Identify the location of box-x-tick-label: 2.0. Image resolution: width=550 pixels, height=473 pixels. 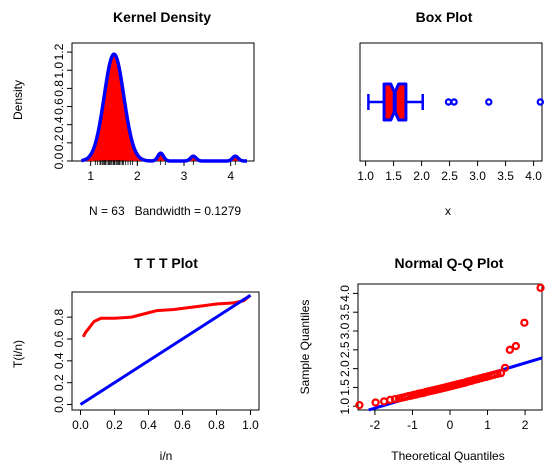
(421, 176).